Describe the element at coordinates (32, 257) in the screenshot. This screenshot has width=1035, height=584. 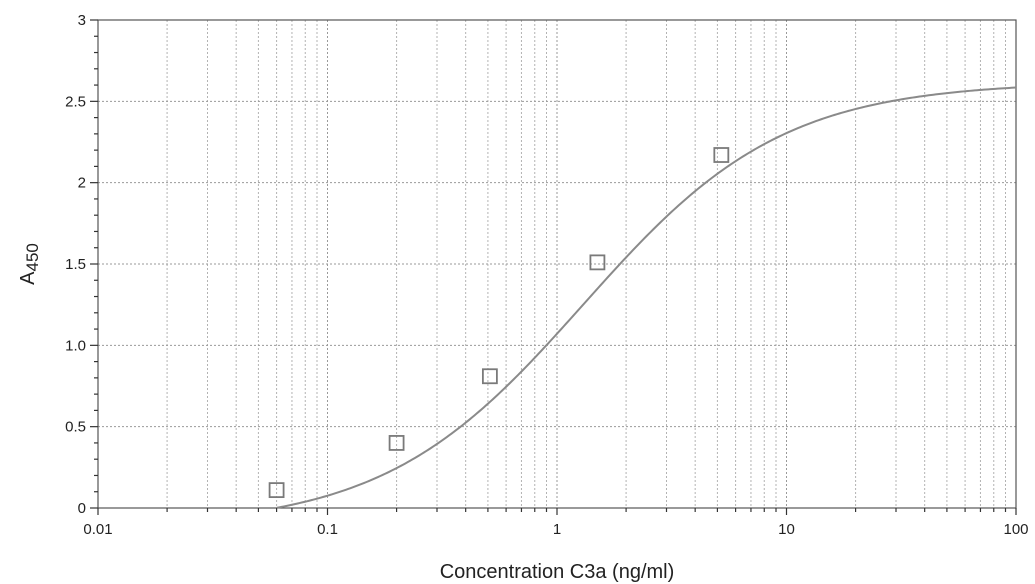
I see `y-axis-title-subscript: 450` at that location.